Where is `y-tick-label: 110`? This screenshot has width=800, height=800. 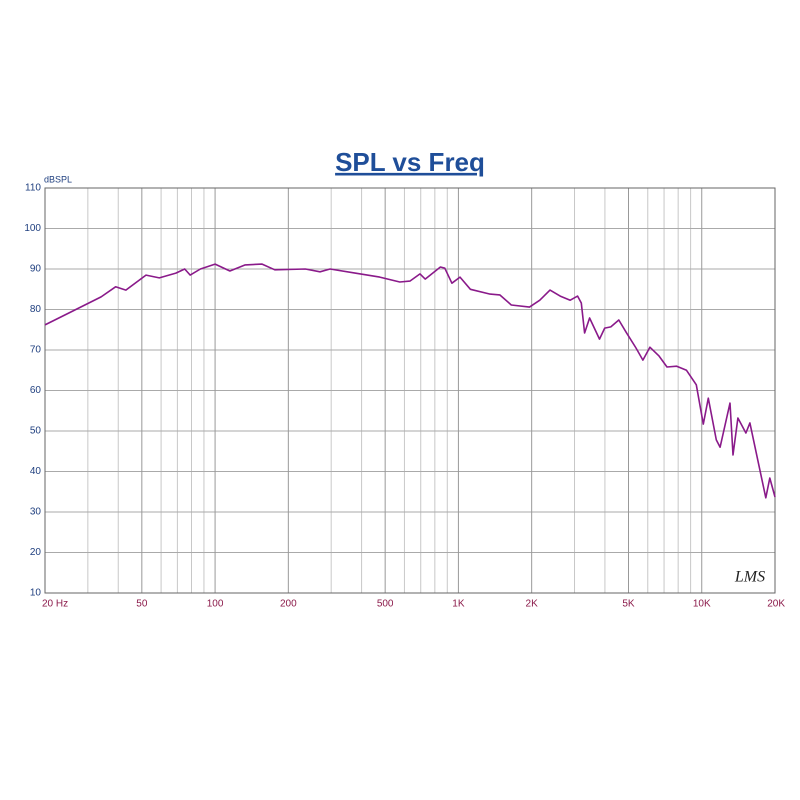
y-tick-label: 110 is located at coordinates (33, 188).